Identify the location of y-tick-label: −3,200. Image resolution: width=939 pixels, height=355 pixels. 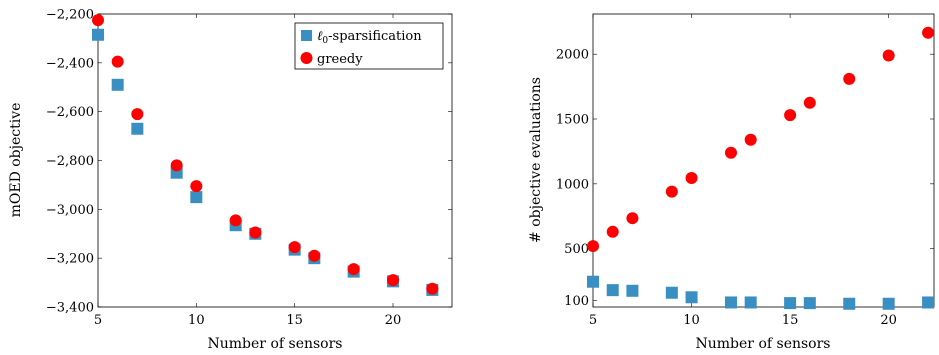
(70, 259).